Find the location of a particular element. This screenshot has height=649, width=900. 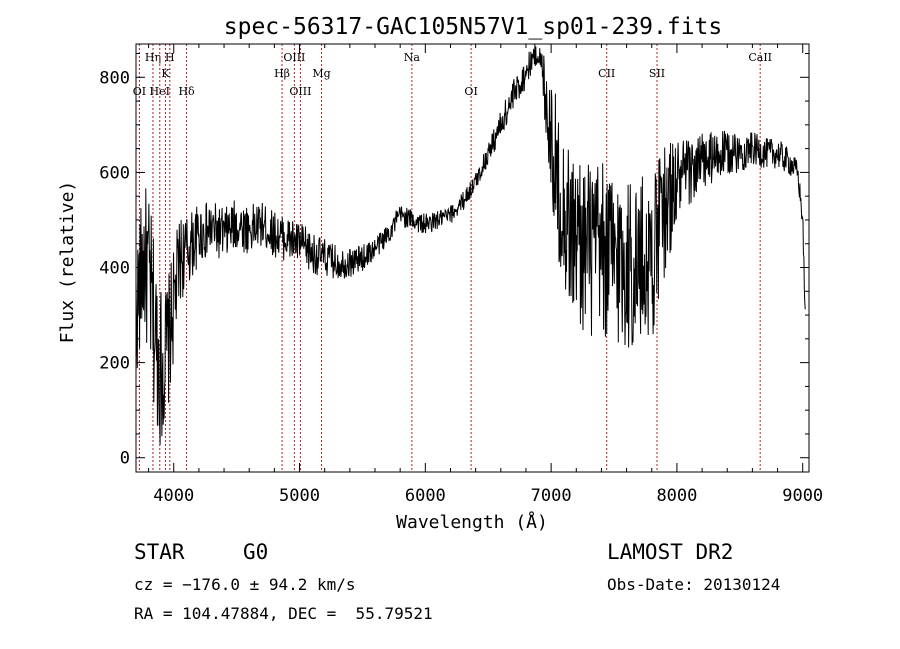

line-label-5: Hδ is located at coordinates (186, 91).